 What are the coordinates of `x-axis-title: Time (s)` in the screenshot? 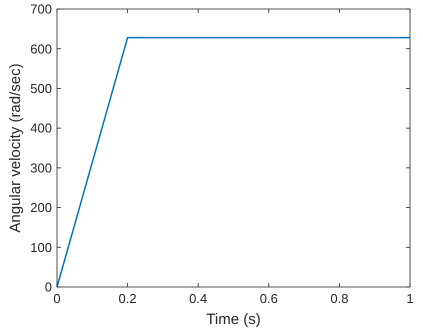 It's located at (233, 319).